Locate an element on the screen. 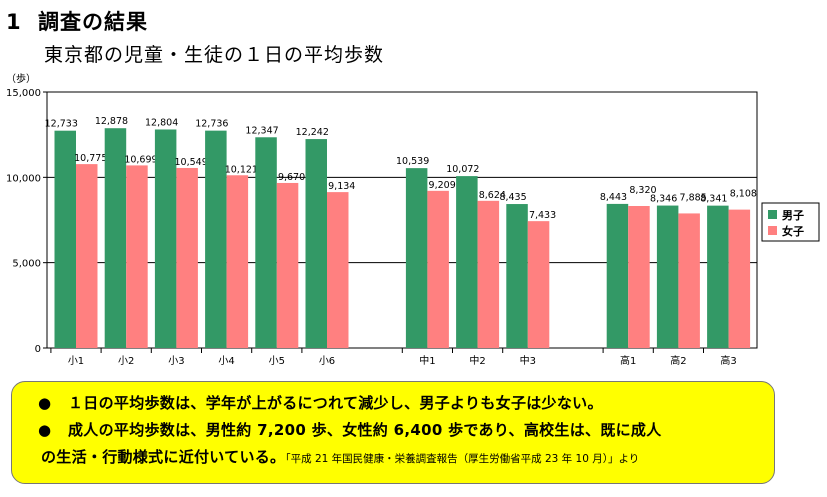 The image size is (827, 497). data-label: 8,108 is located at coordinates (743, 194).